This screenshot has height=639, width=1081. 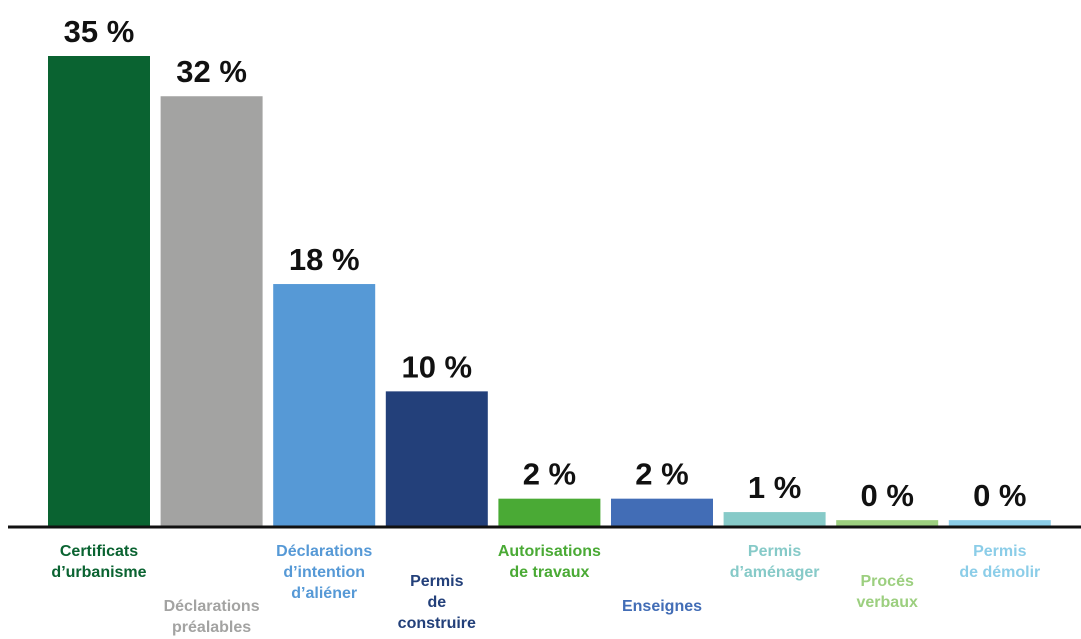 I want to click on category-label: de démolir, so click(x=999, y=572).